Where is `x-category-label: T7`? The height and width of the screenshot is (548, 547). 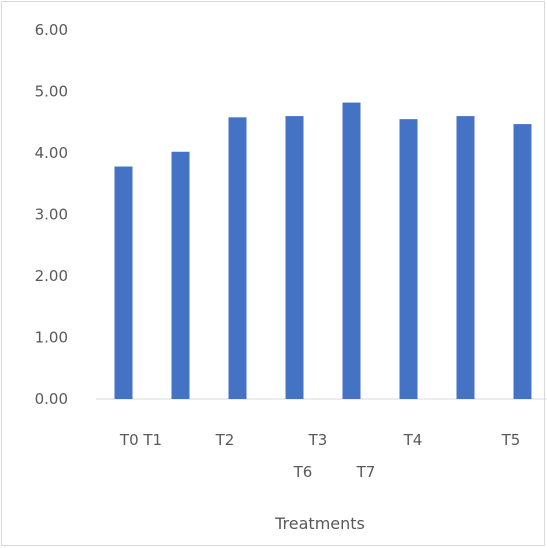
x-category-label: T7 is located at coordinates (366, 472).